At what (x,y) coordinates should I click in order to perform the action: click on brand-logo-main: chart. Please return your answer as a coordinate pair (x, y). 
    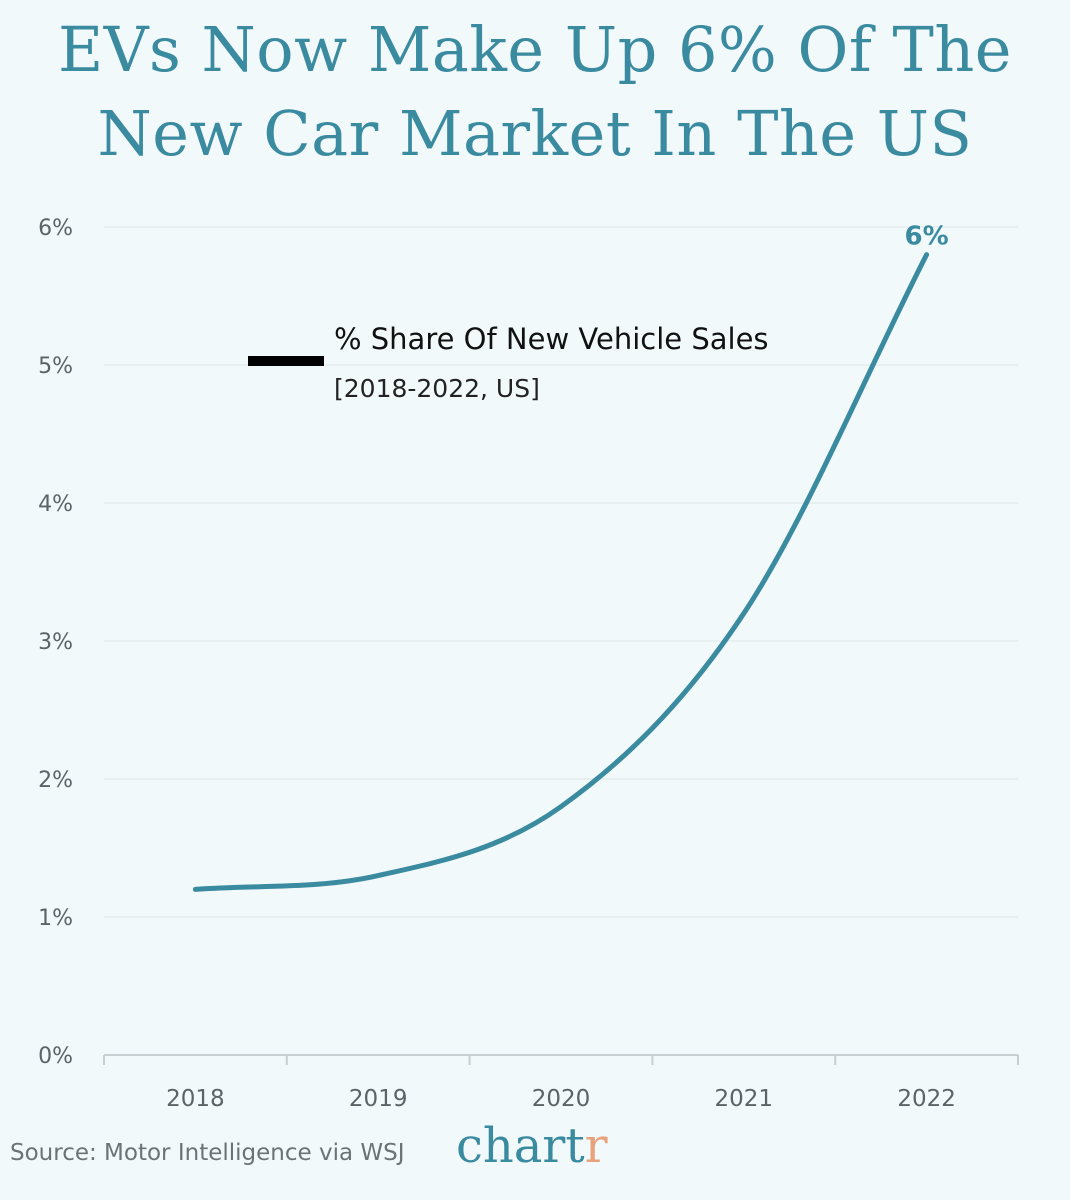
    Looking at the image, I should click on (520, 1146).